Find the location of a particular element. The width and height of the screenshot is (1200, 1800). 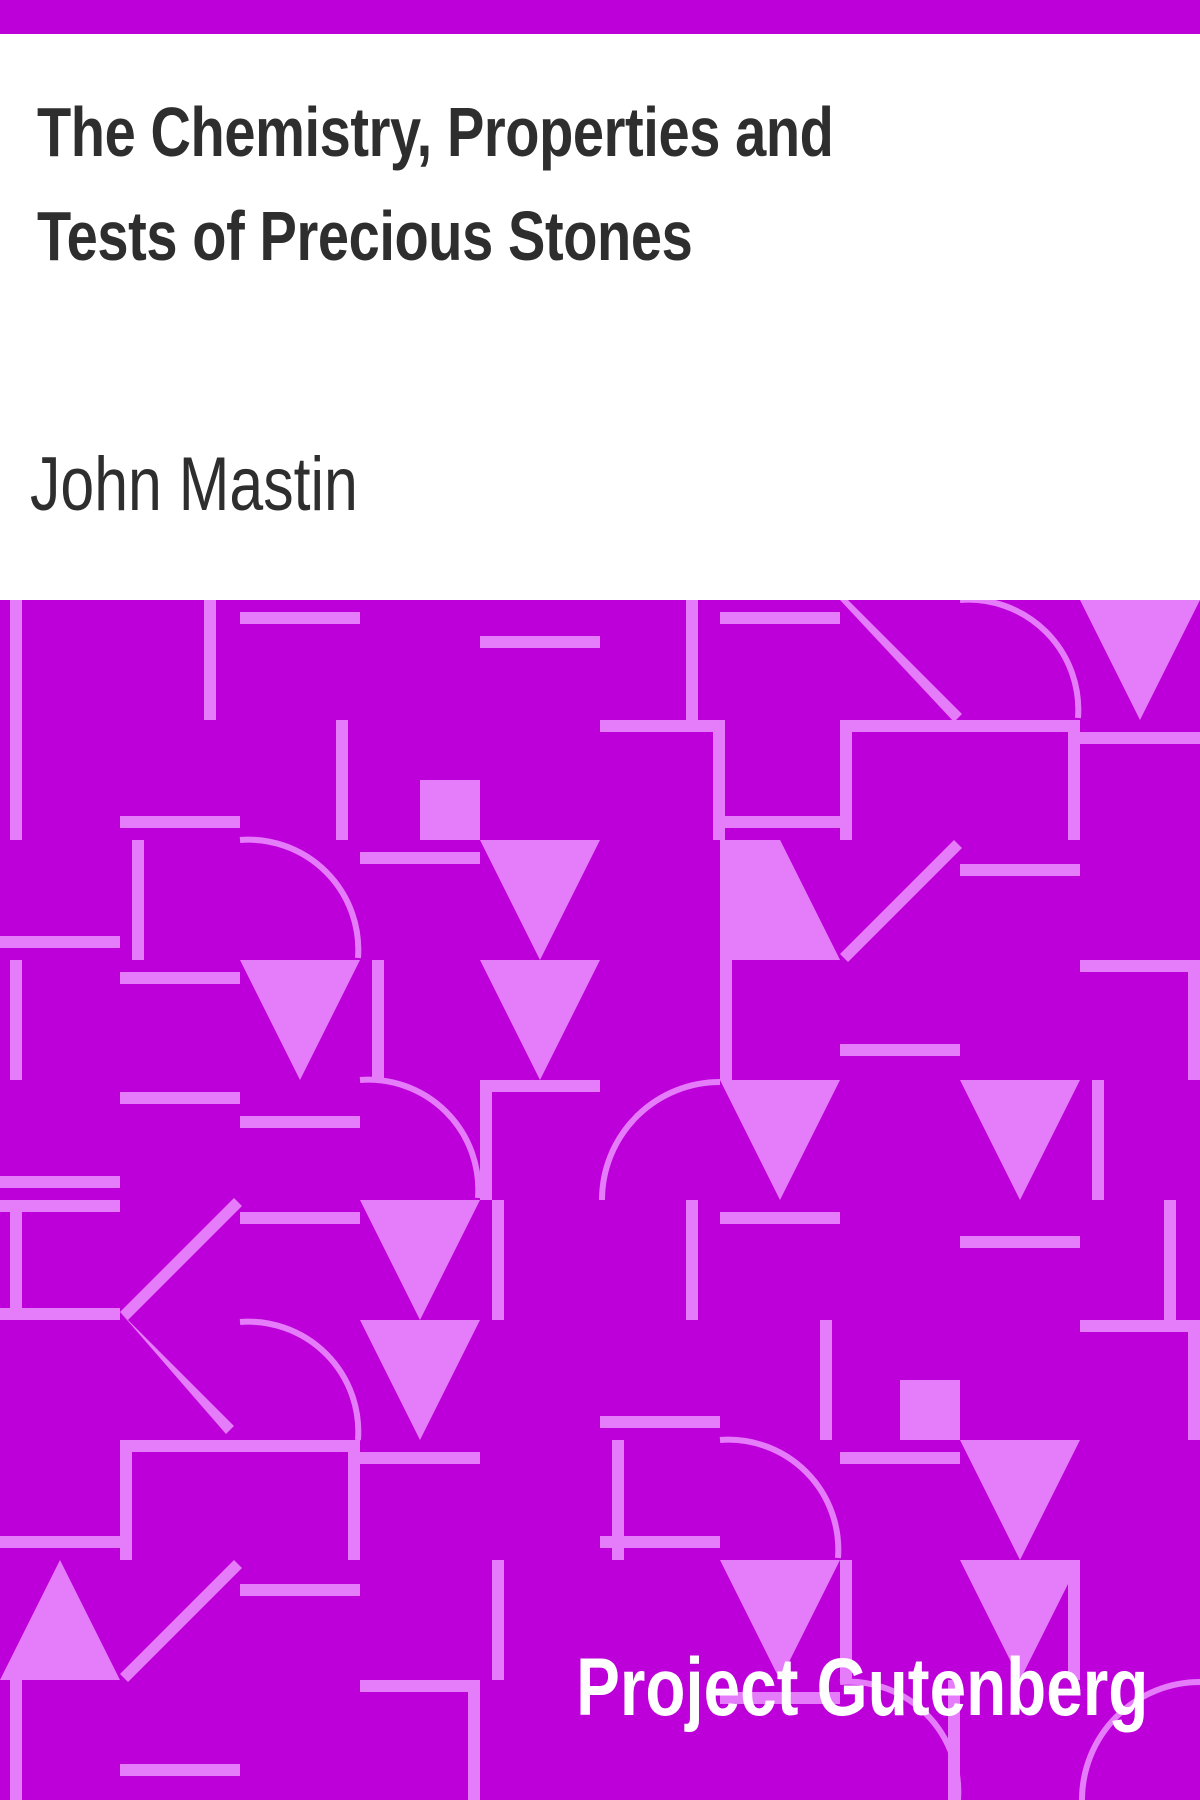

top-accent-bar is located at coordinates (600, 17).